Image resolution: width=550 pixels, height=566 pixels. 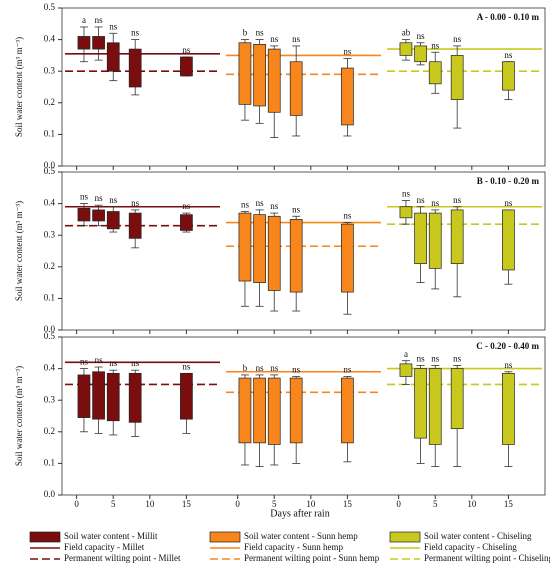 I want to click on panel-title: B - 0.10 - 0.20 m, so click(x=508, y=181).